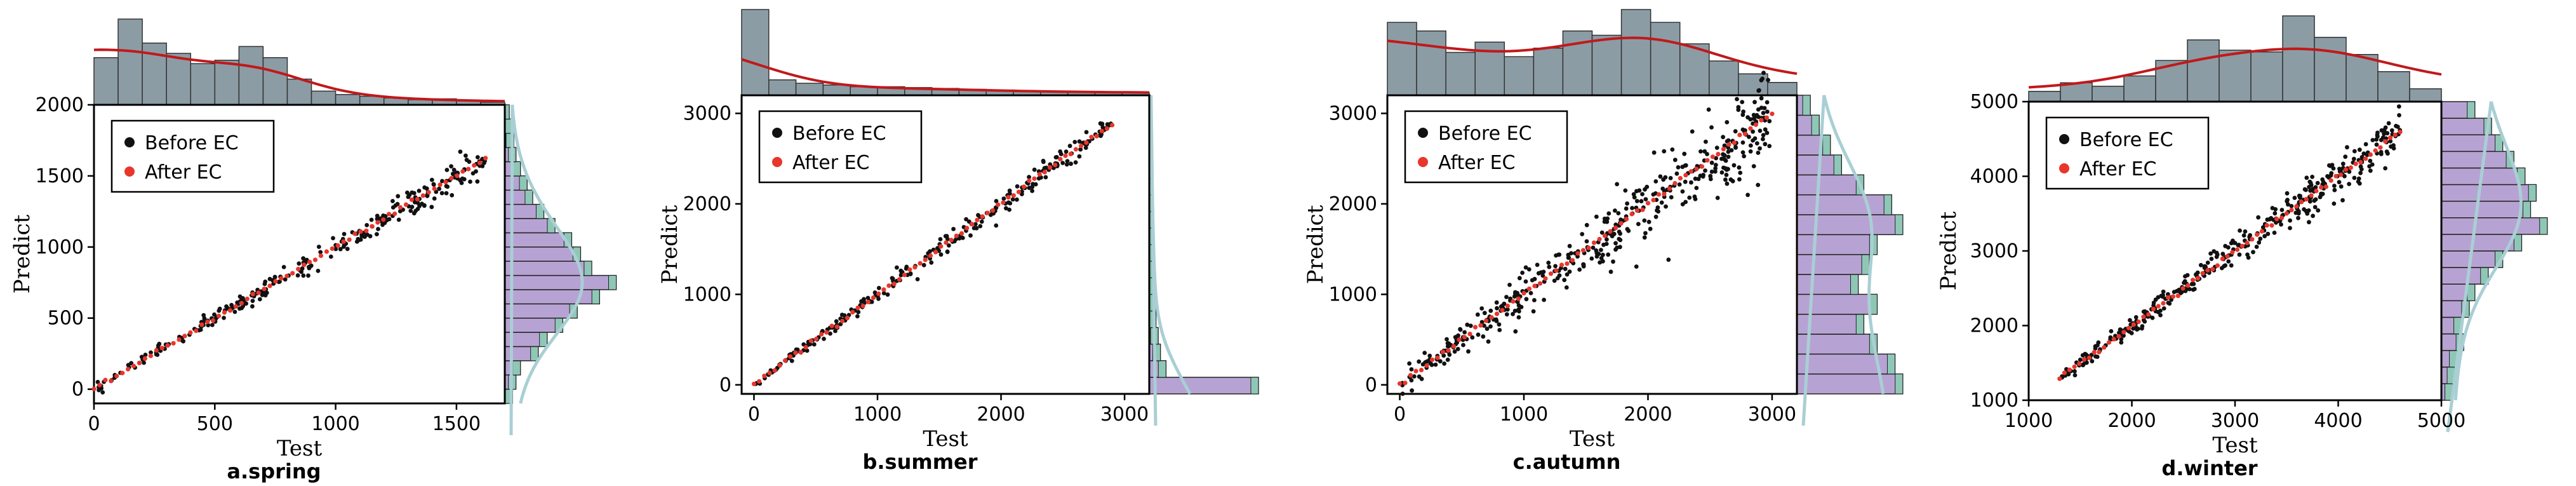  I want to click on top-density-curve, so click(946, 76).